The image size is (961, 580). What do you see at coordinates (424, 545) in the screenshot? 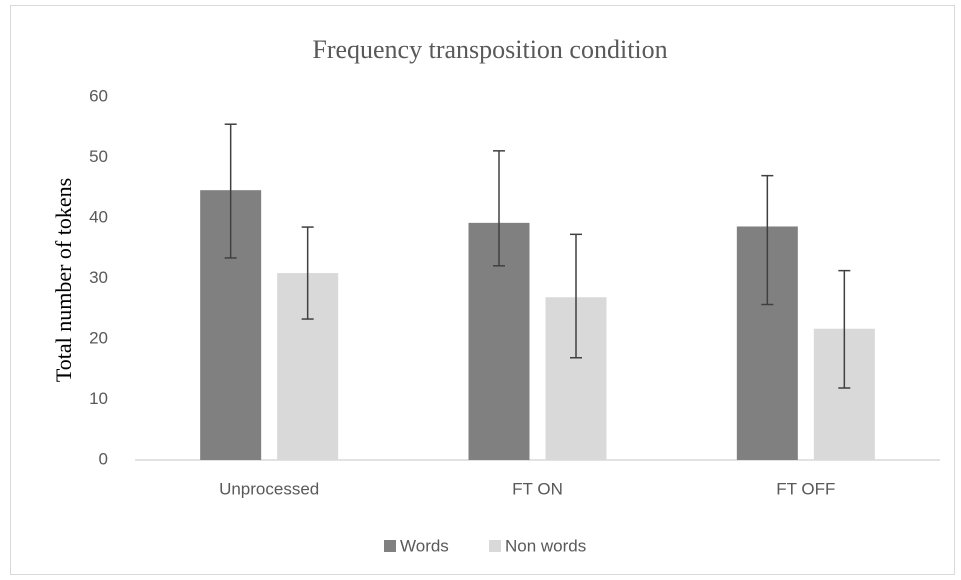
I see `legend-label: Words` at bounding box center [424, 545].